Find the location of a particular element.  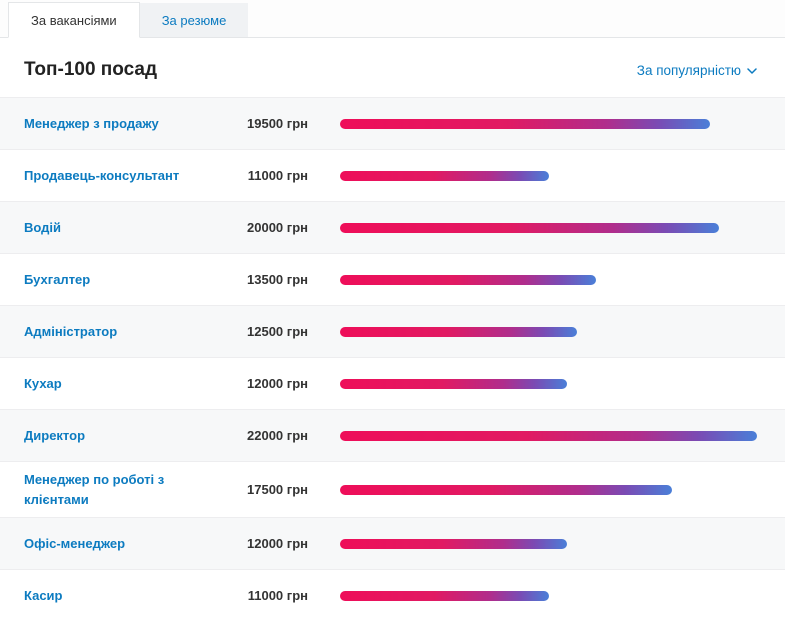

job-title-link: Водій is located at coordinates (43, 227).